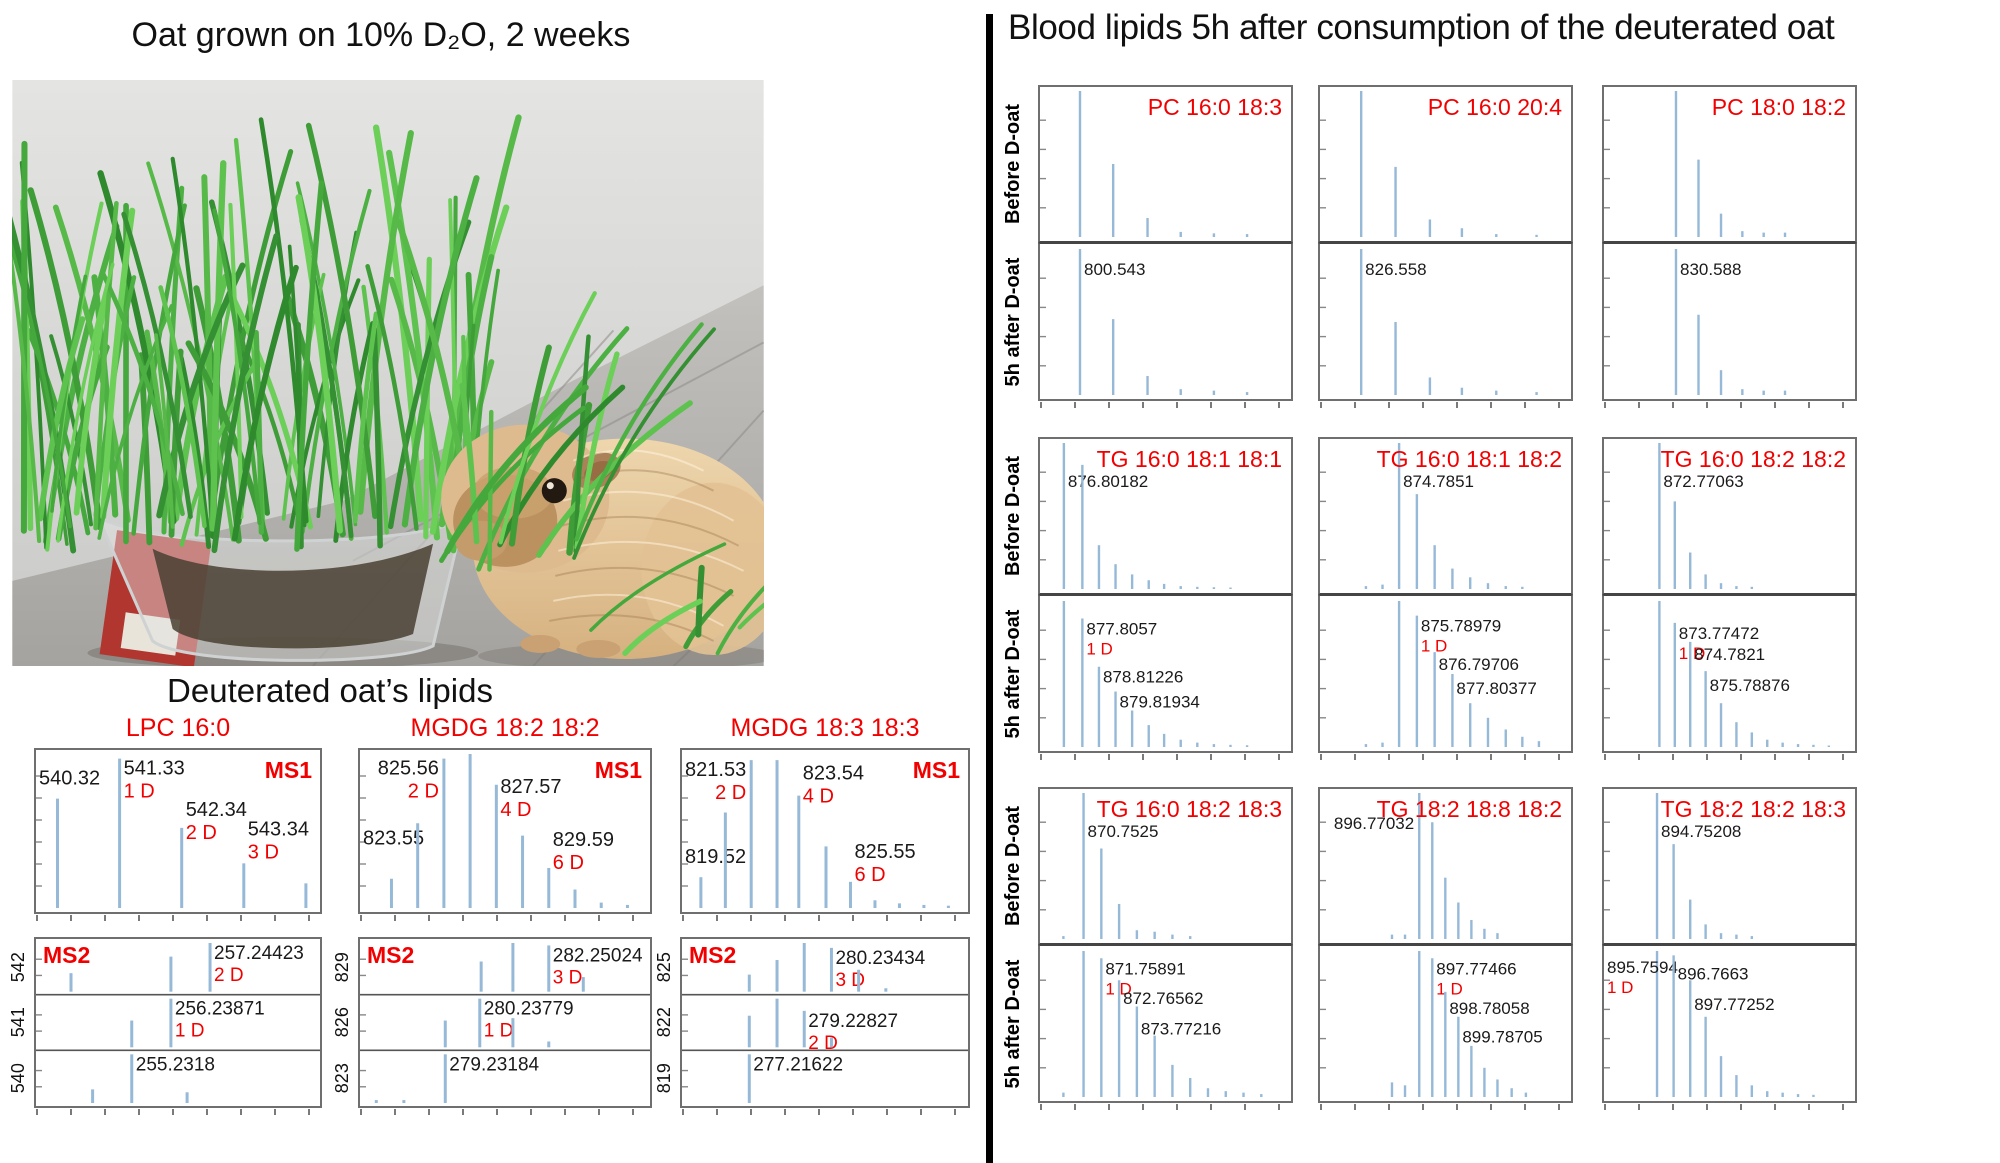  What do you see at coordinates (568, 863) in the screenshot?
I see `deuterium-label: 6 D` at bounding box center [568, 863].